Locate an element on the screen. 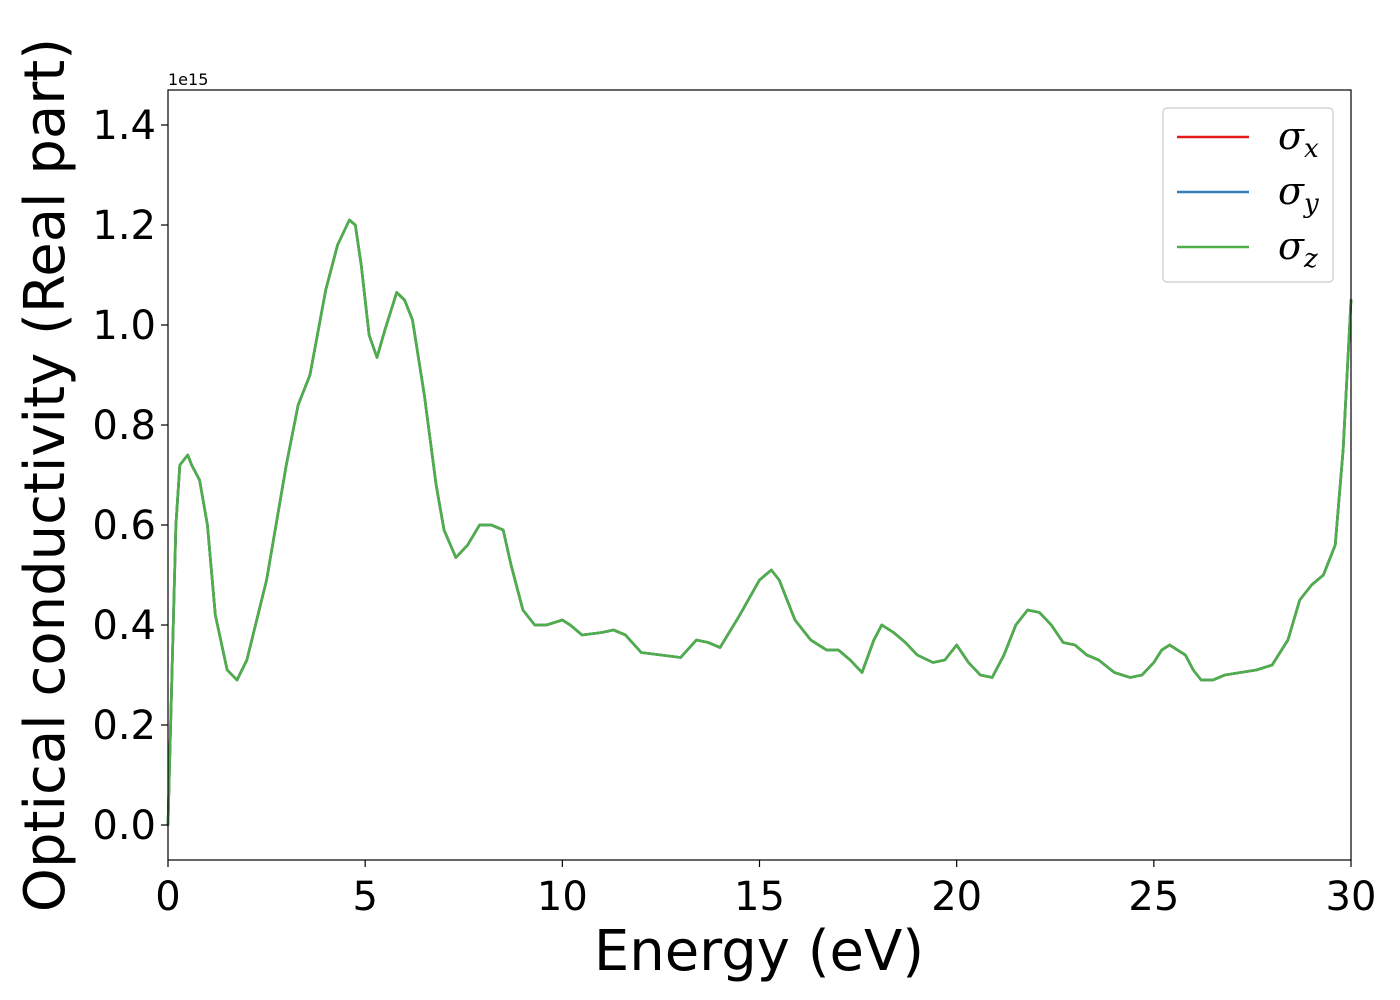  y-tick-label: 0.8 is located at coordinates (124, 426).